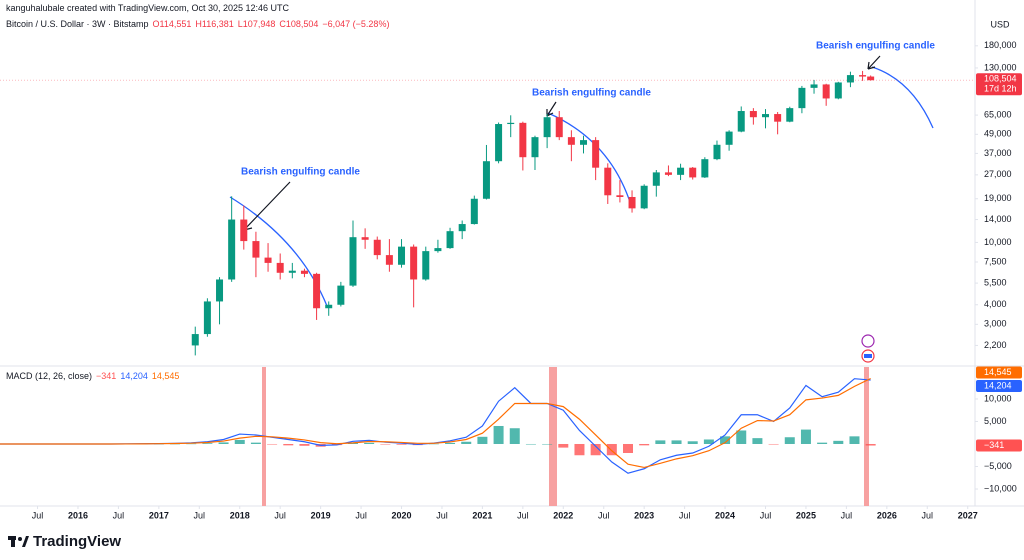 The height and width of the screenshot is (560, 1024). What do you see at coordinates (998, 242) in the screenshot?
I see `y-tick-label: 10,000` at bounding box center [998, 242].